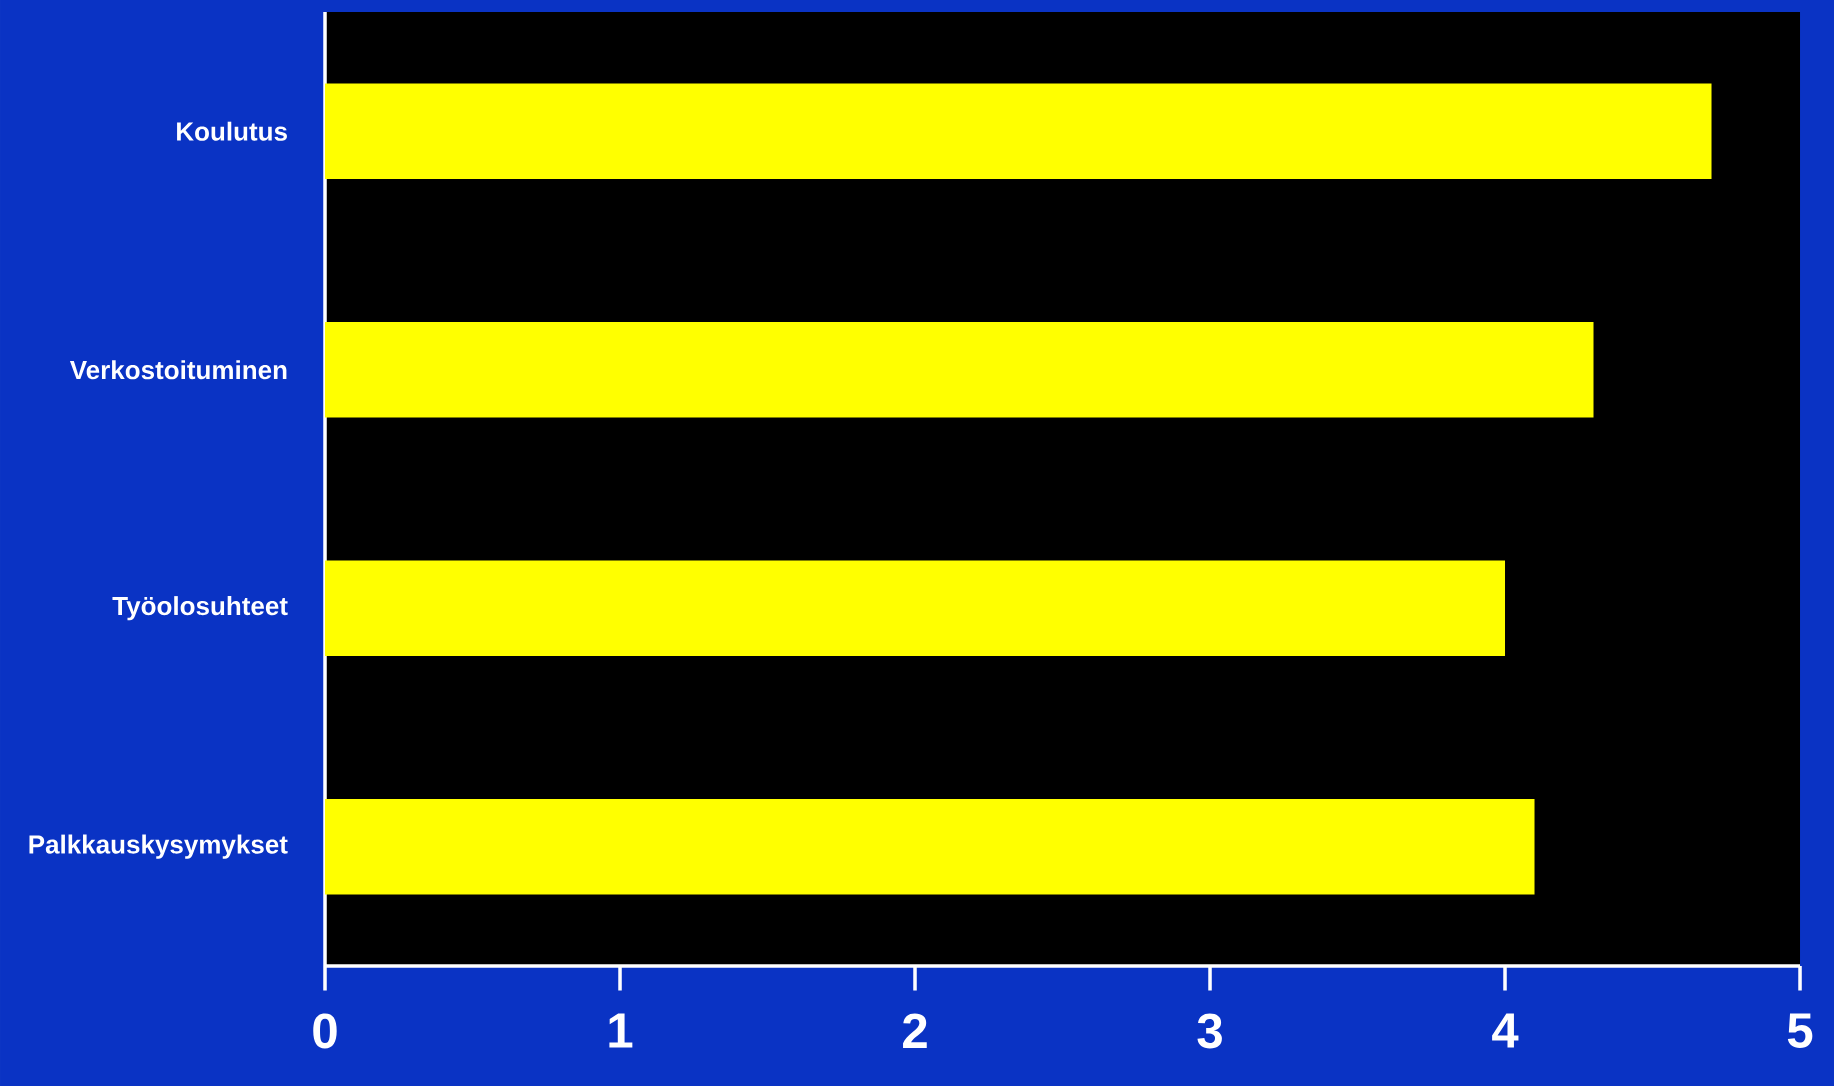  Describe the element at coordinates (1800, 1030) in the screenshot. I see `x-tick-label: 5` at that location.